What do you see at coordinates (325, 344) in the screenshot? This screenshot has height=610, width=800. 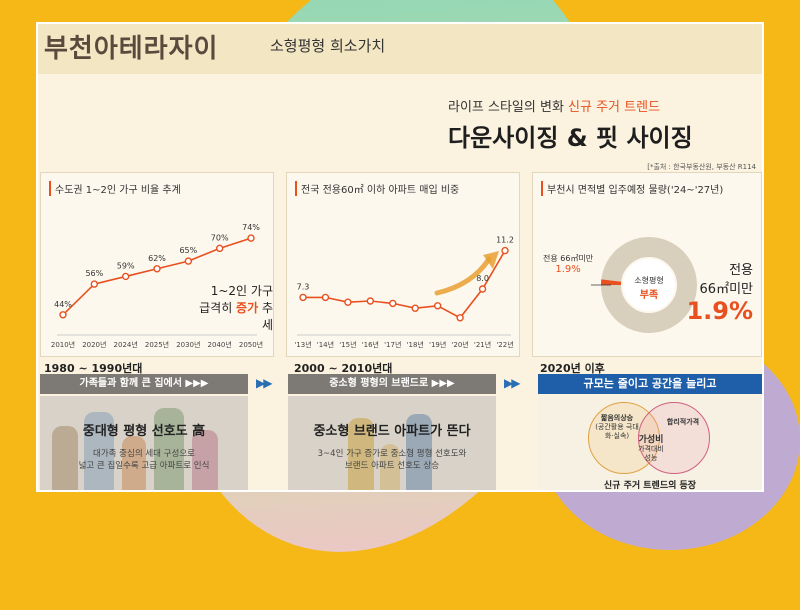 I see `x-tick-label: '14년` at bounding box center [325, 344].